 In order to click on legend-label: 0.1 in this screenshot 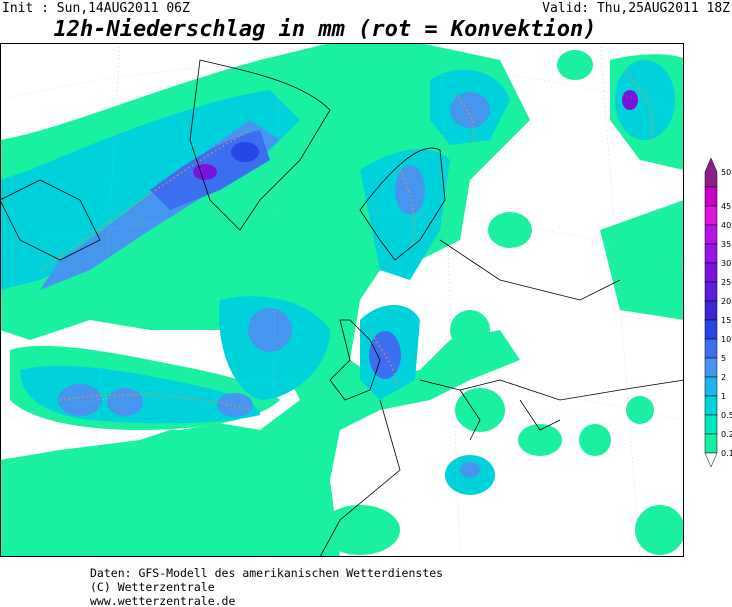, I will do `click(726, 453)`.